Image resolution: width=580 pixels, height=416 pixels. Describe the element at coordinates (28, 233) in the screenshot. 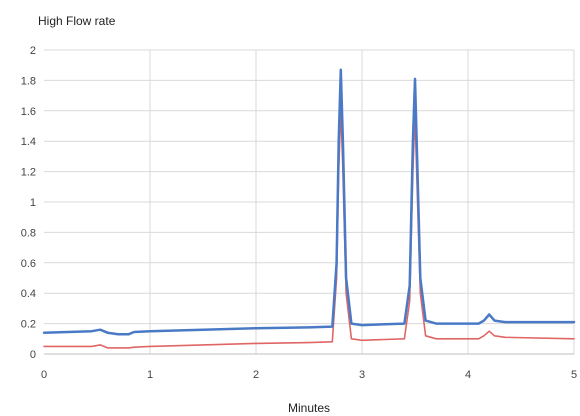

I see `y-tick-label: 0.8` at that location.